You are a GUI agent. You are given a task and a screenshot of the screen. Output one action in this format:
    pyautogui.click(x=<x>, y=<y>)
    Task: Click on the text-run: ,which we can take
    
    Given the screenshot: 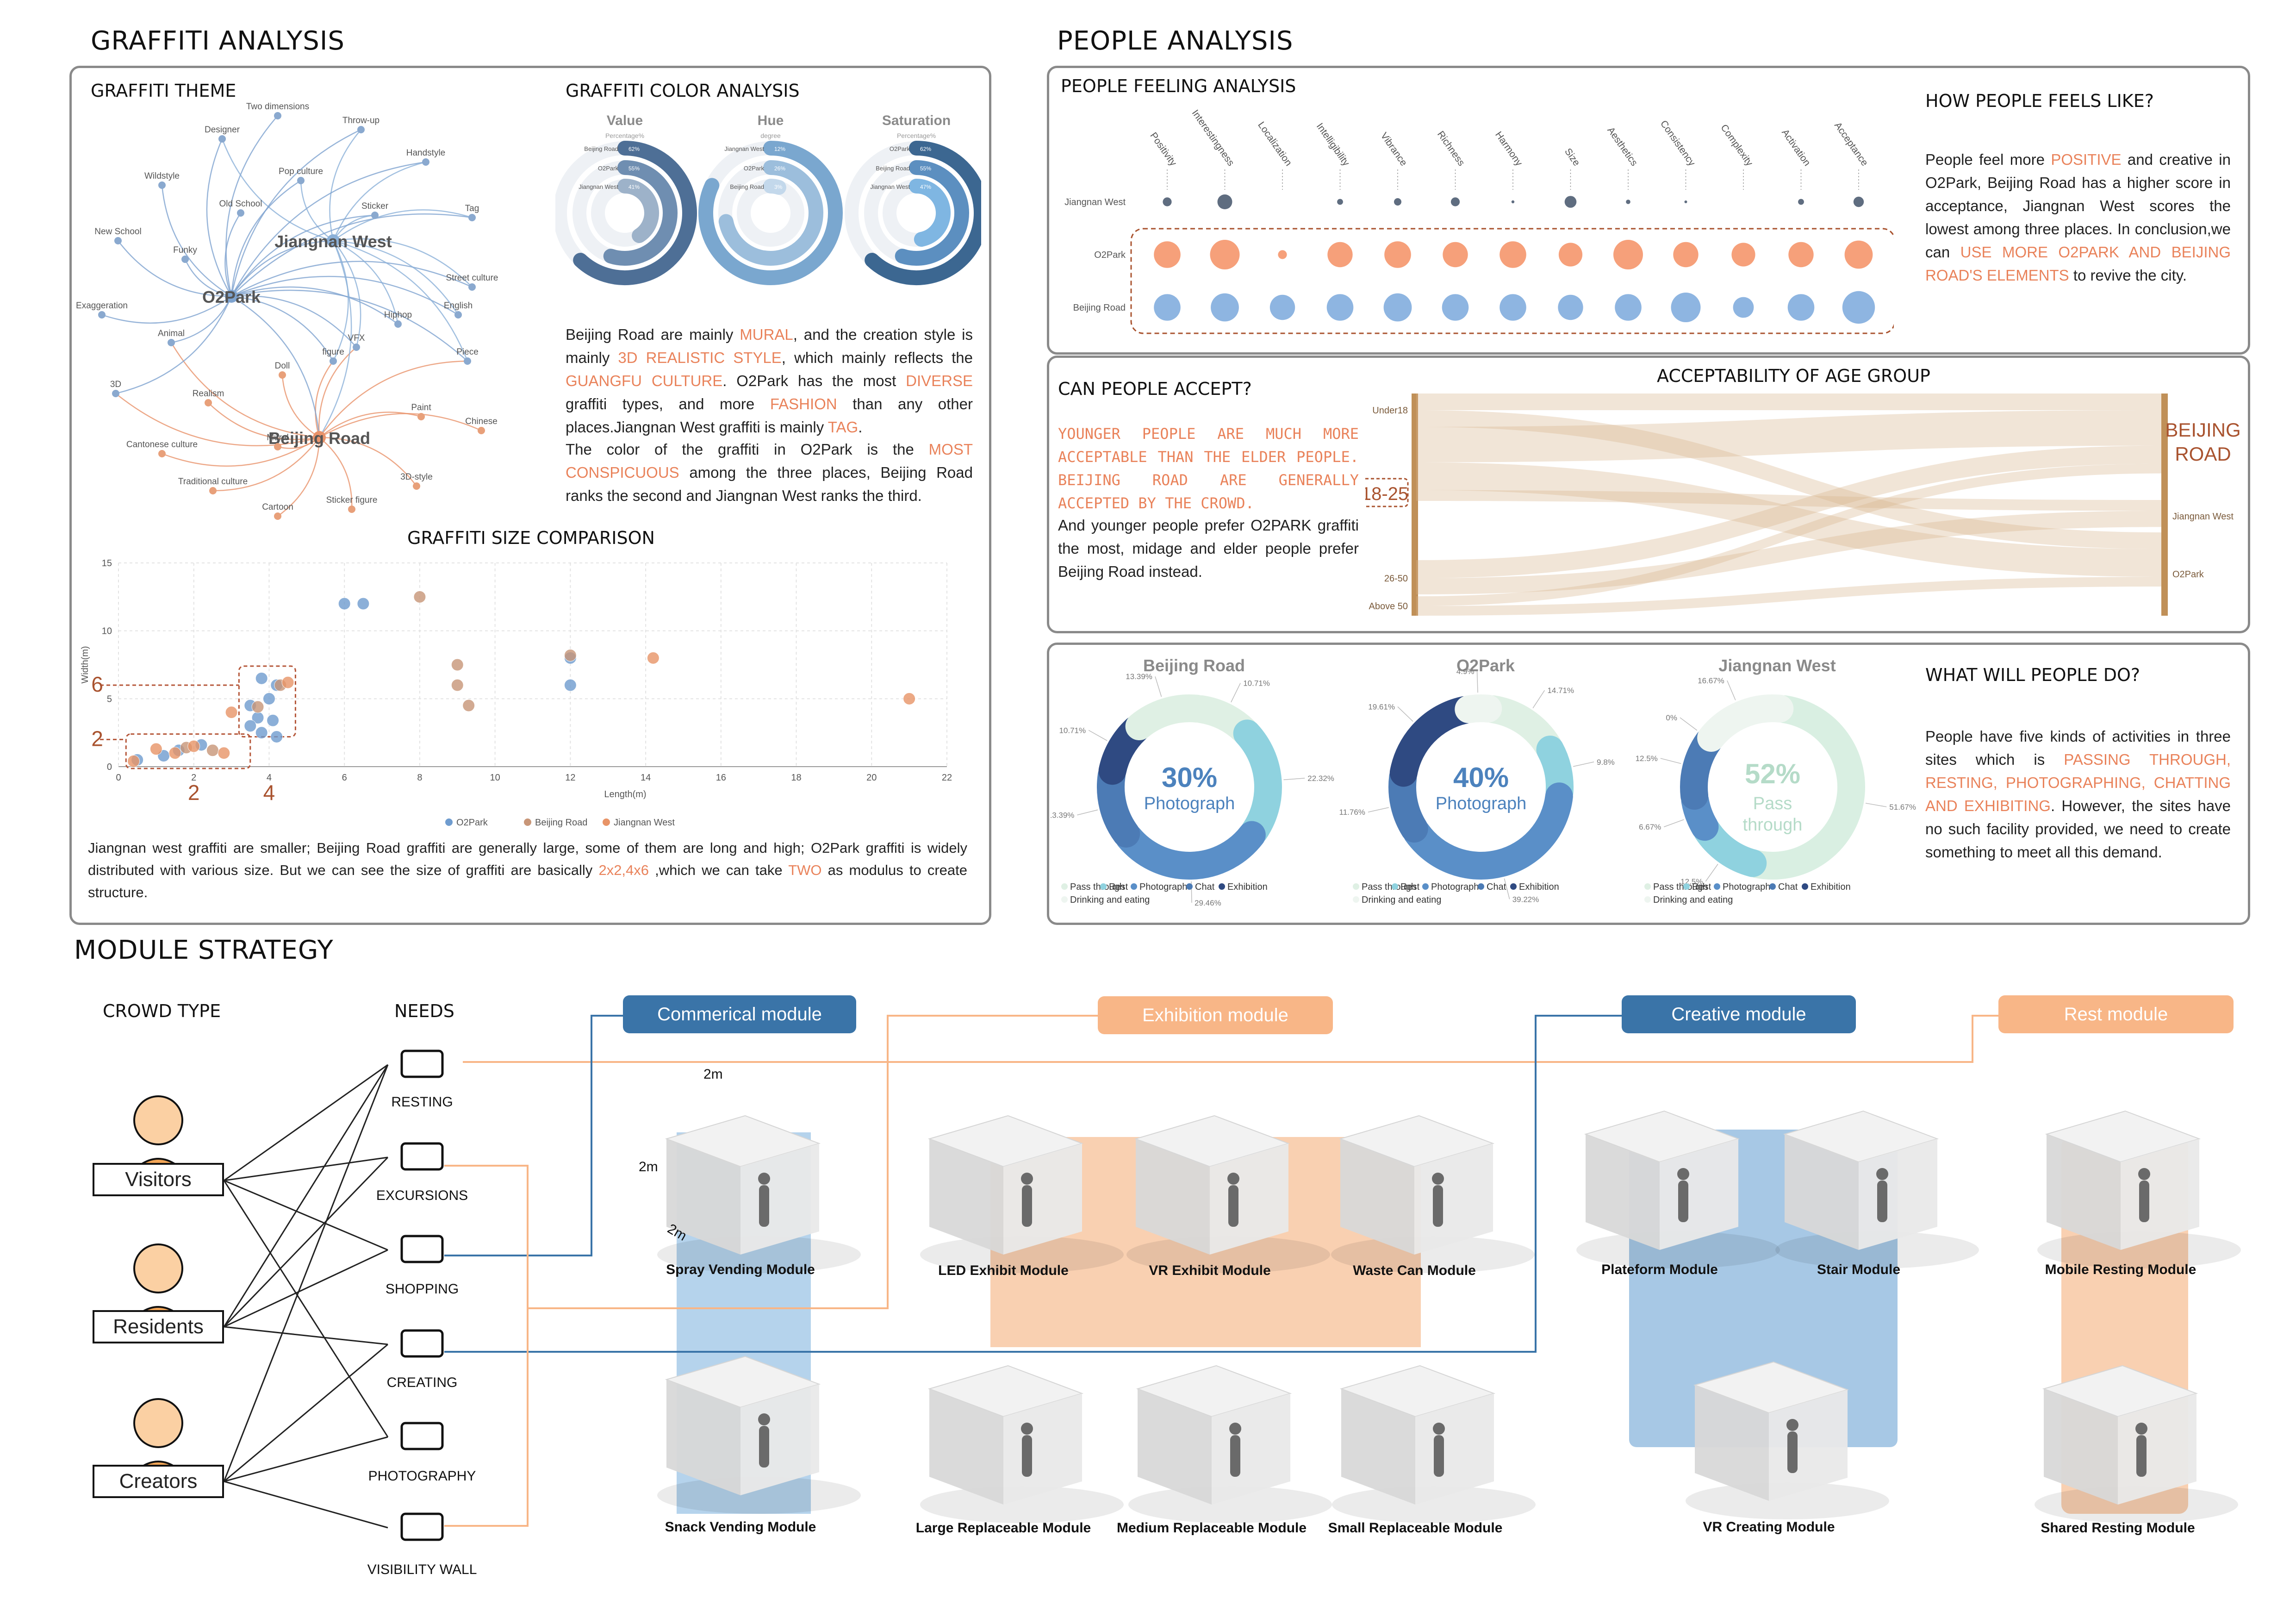 What is the action you would take?
    pyautogui.click(x=719, y=870)
    